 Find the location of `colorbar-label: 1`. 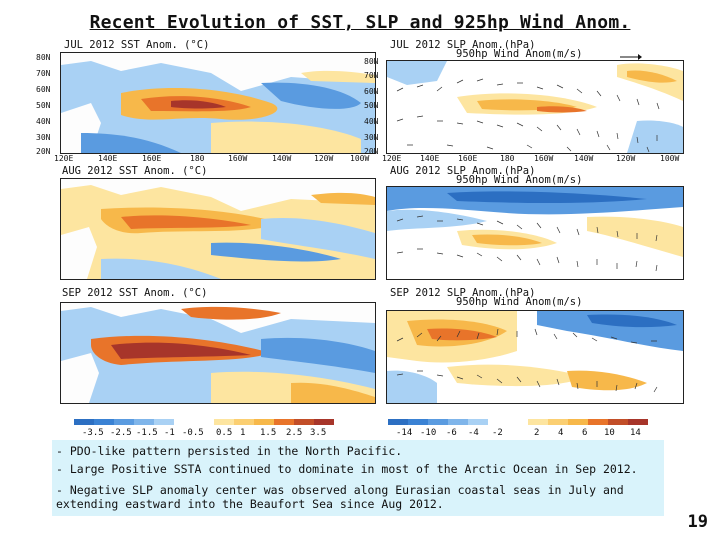

colorbar-label: 1 is located at coordinates (243, 433).